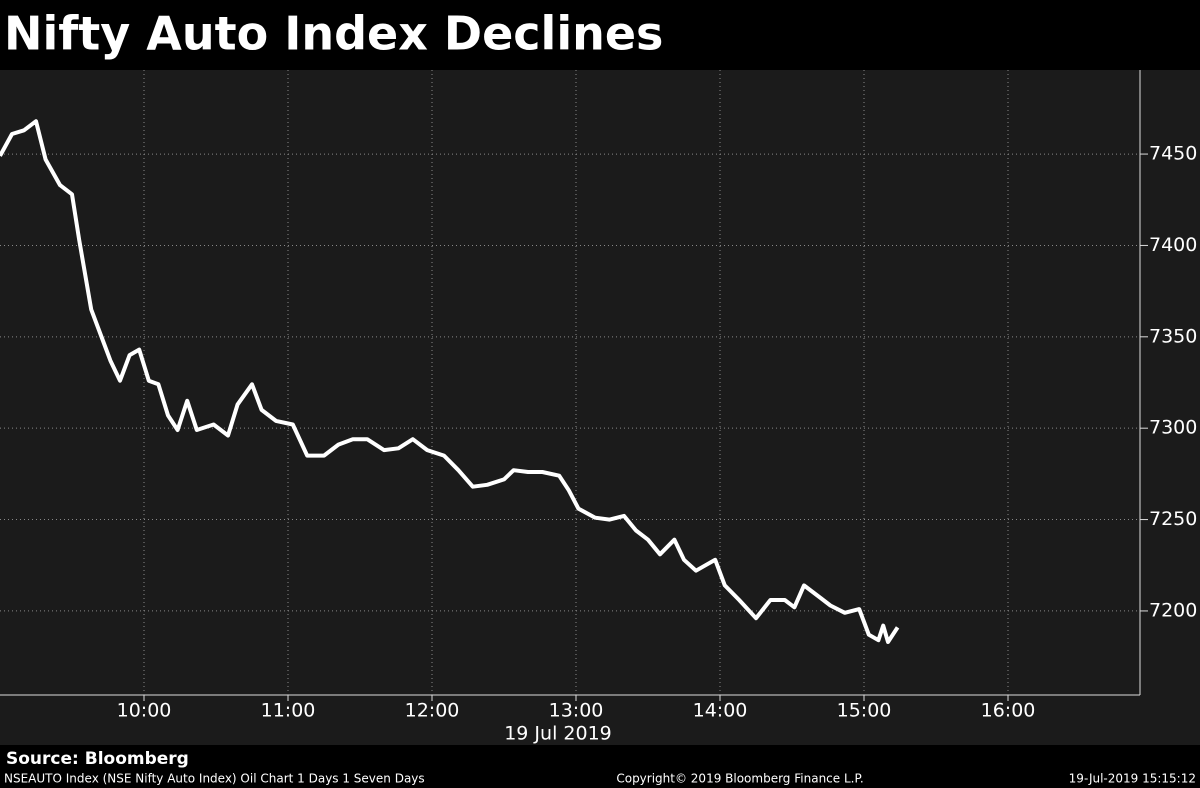 This screenshot has height=788, width=1200. Describe the element at coordinates (288, 711) in the screenshot. I see `x-tick-label: 11:00` at that location.